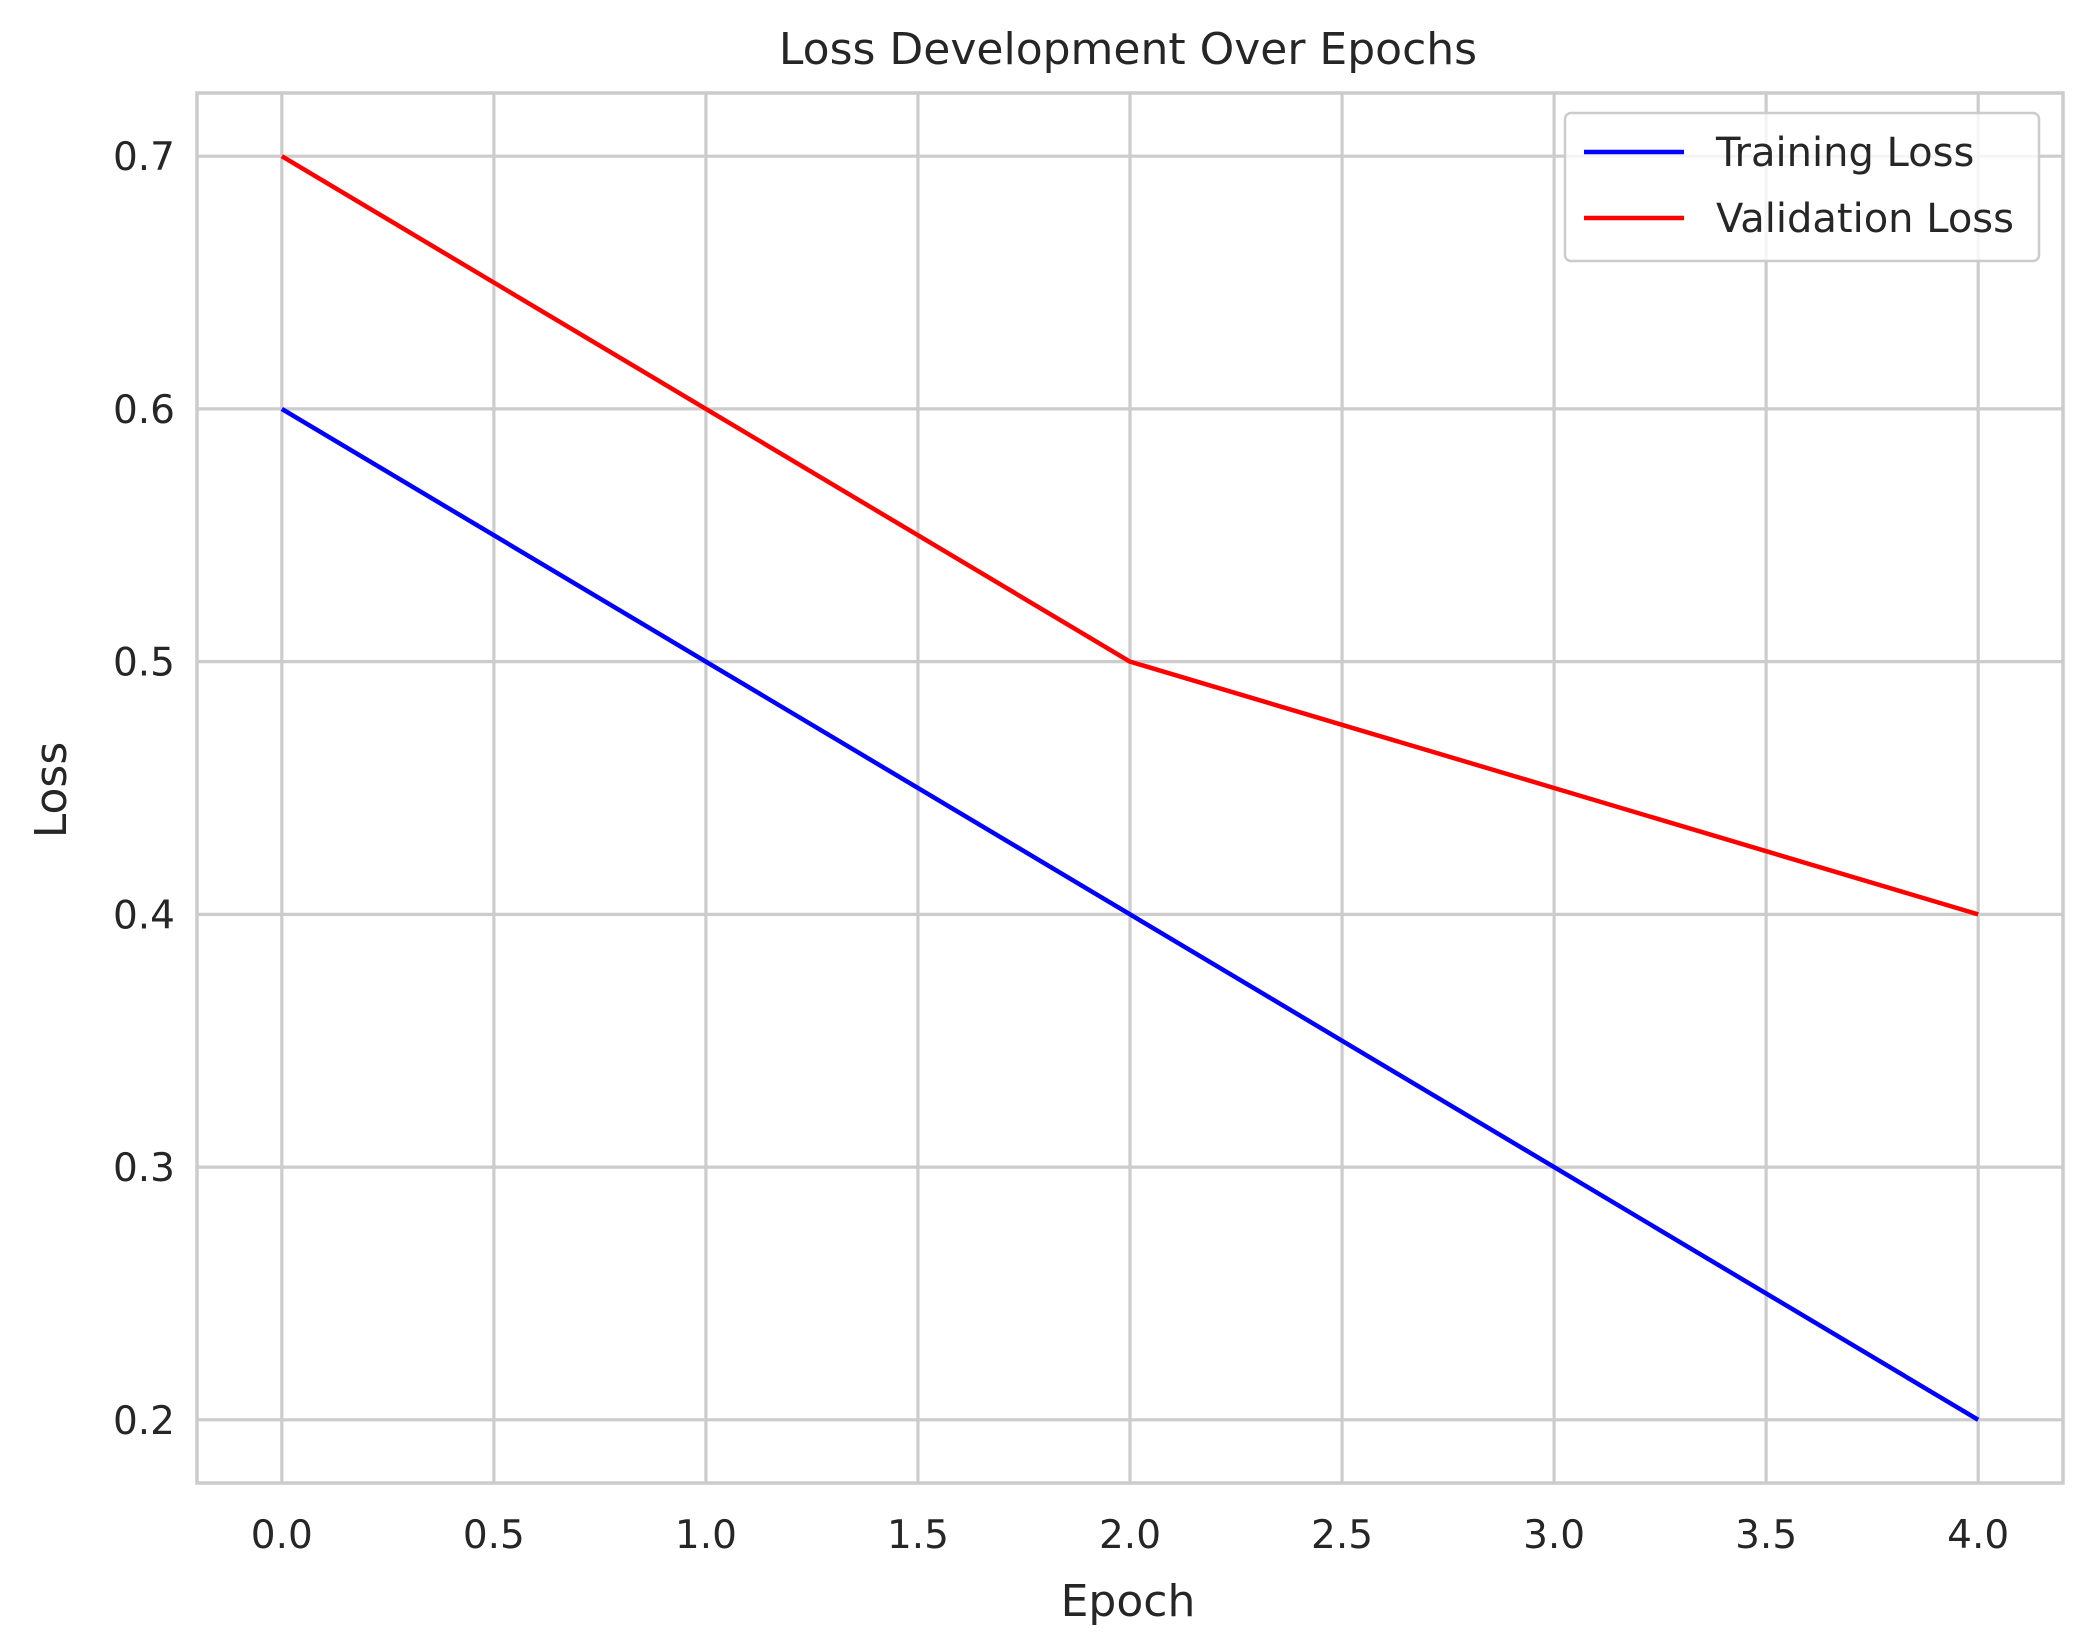 The image size is (2086, 1652). I want to click on x-tick-label: 1.0, so click(706, 1535).